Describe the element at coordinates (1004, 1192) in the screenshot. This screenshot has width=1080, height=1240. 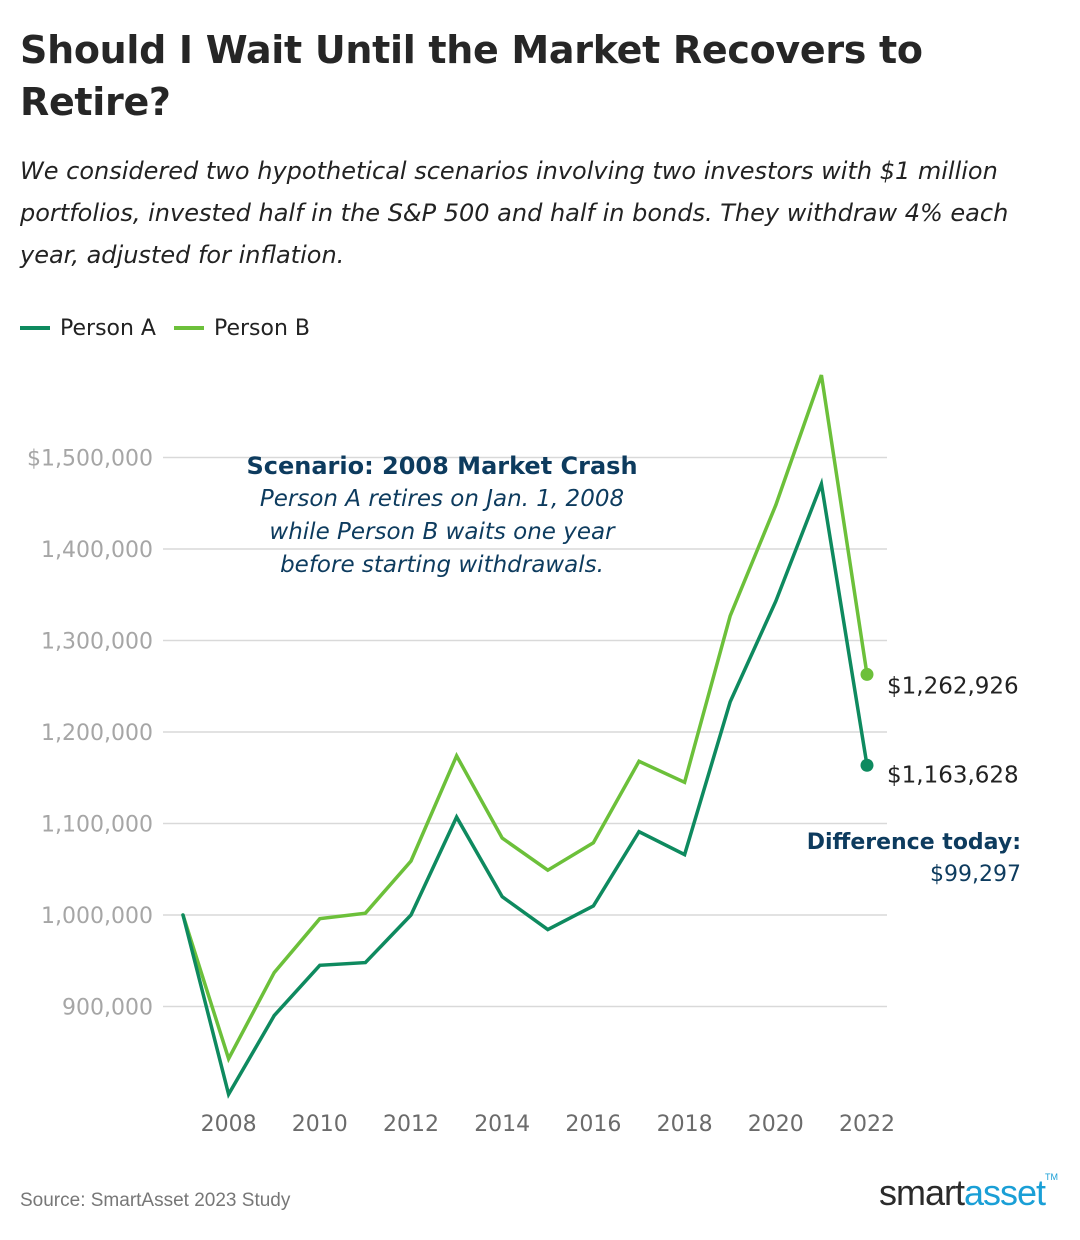
I see `logo-asset: asset` at that location.